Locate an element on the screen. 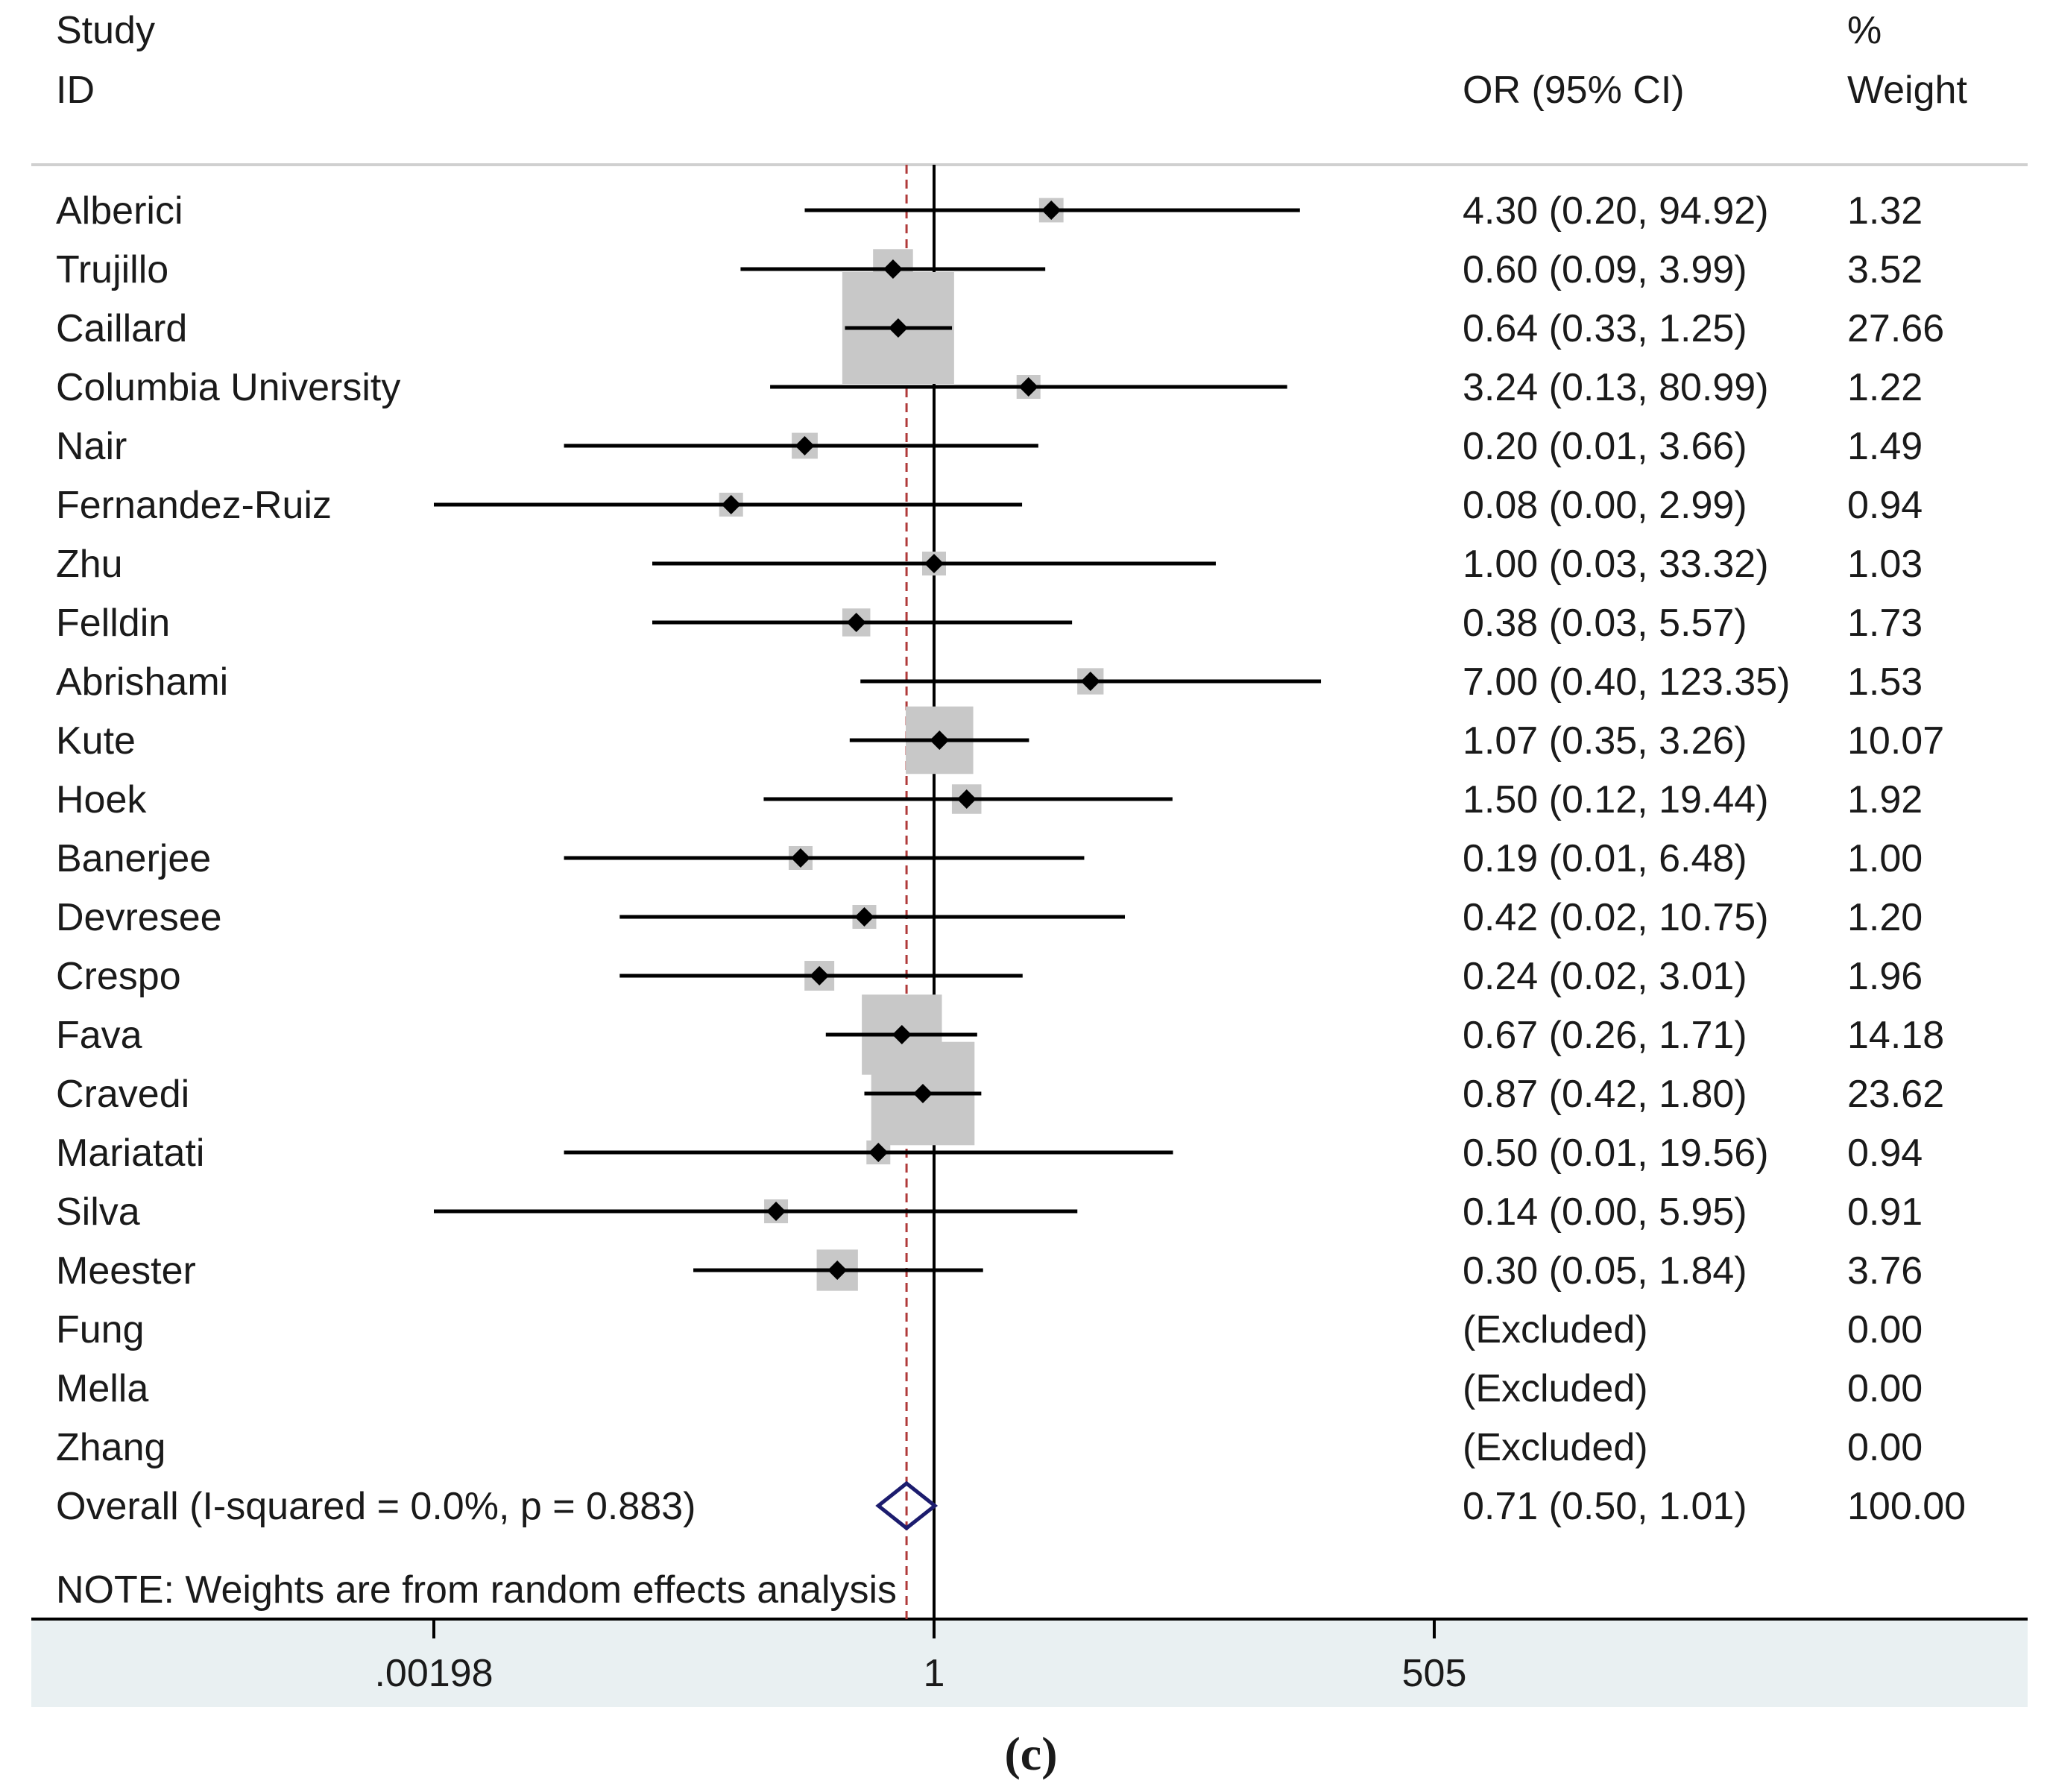 This screenshot has height=1792, width=2050. study-label: Caillard is located at coordinates (122, 329).